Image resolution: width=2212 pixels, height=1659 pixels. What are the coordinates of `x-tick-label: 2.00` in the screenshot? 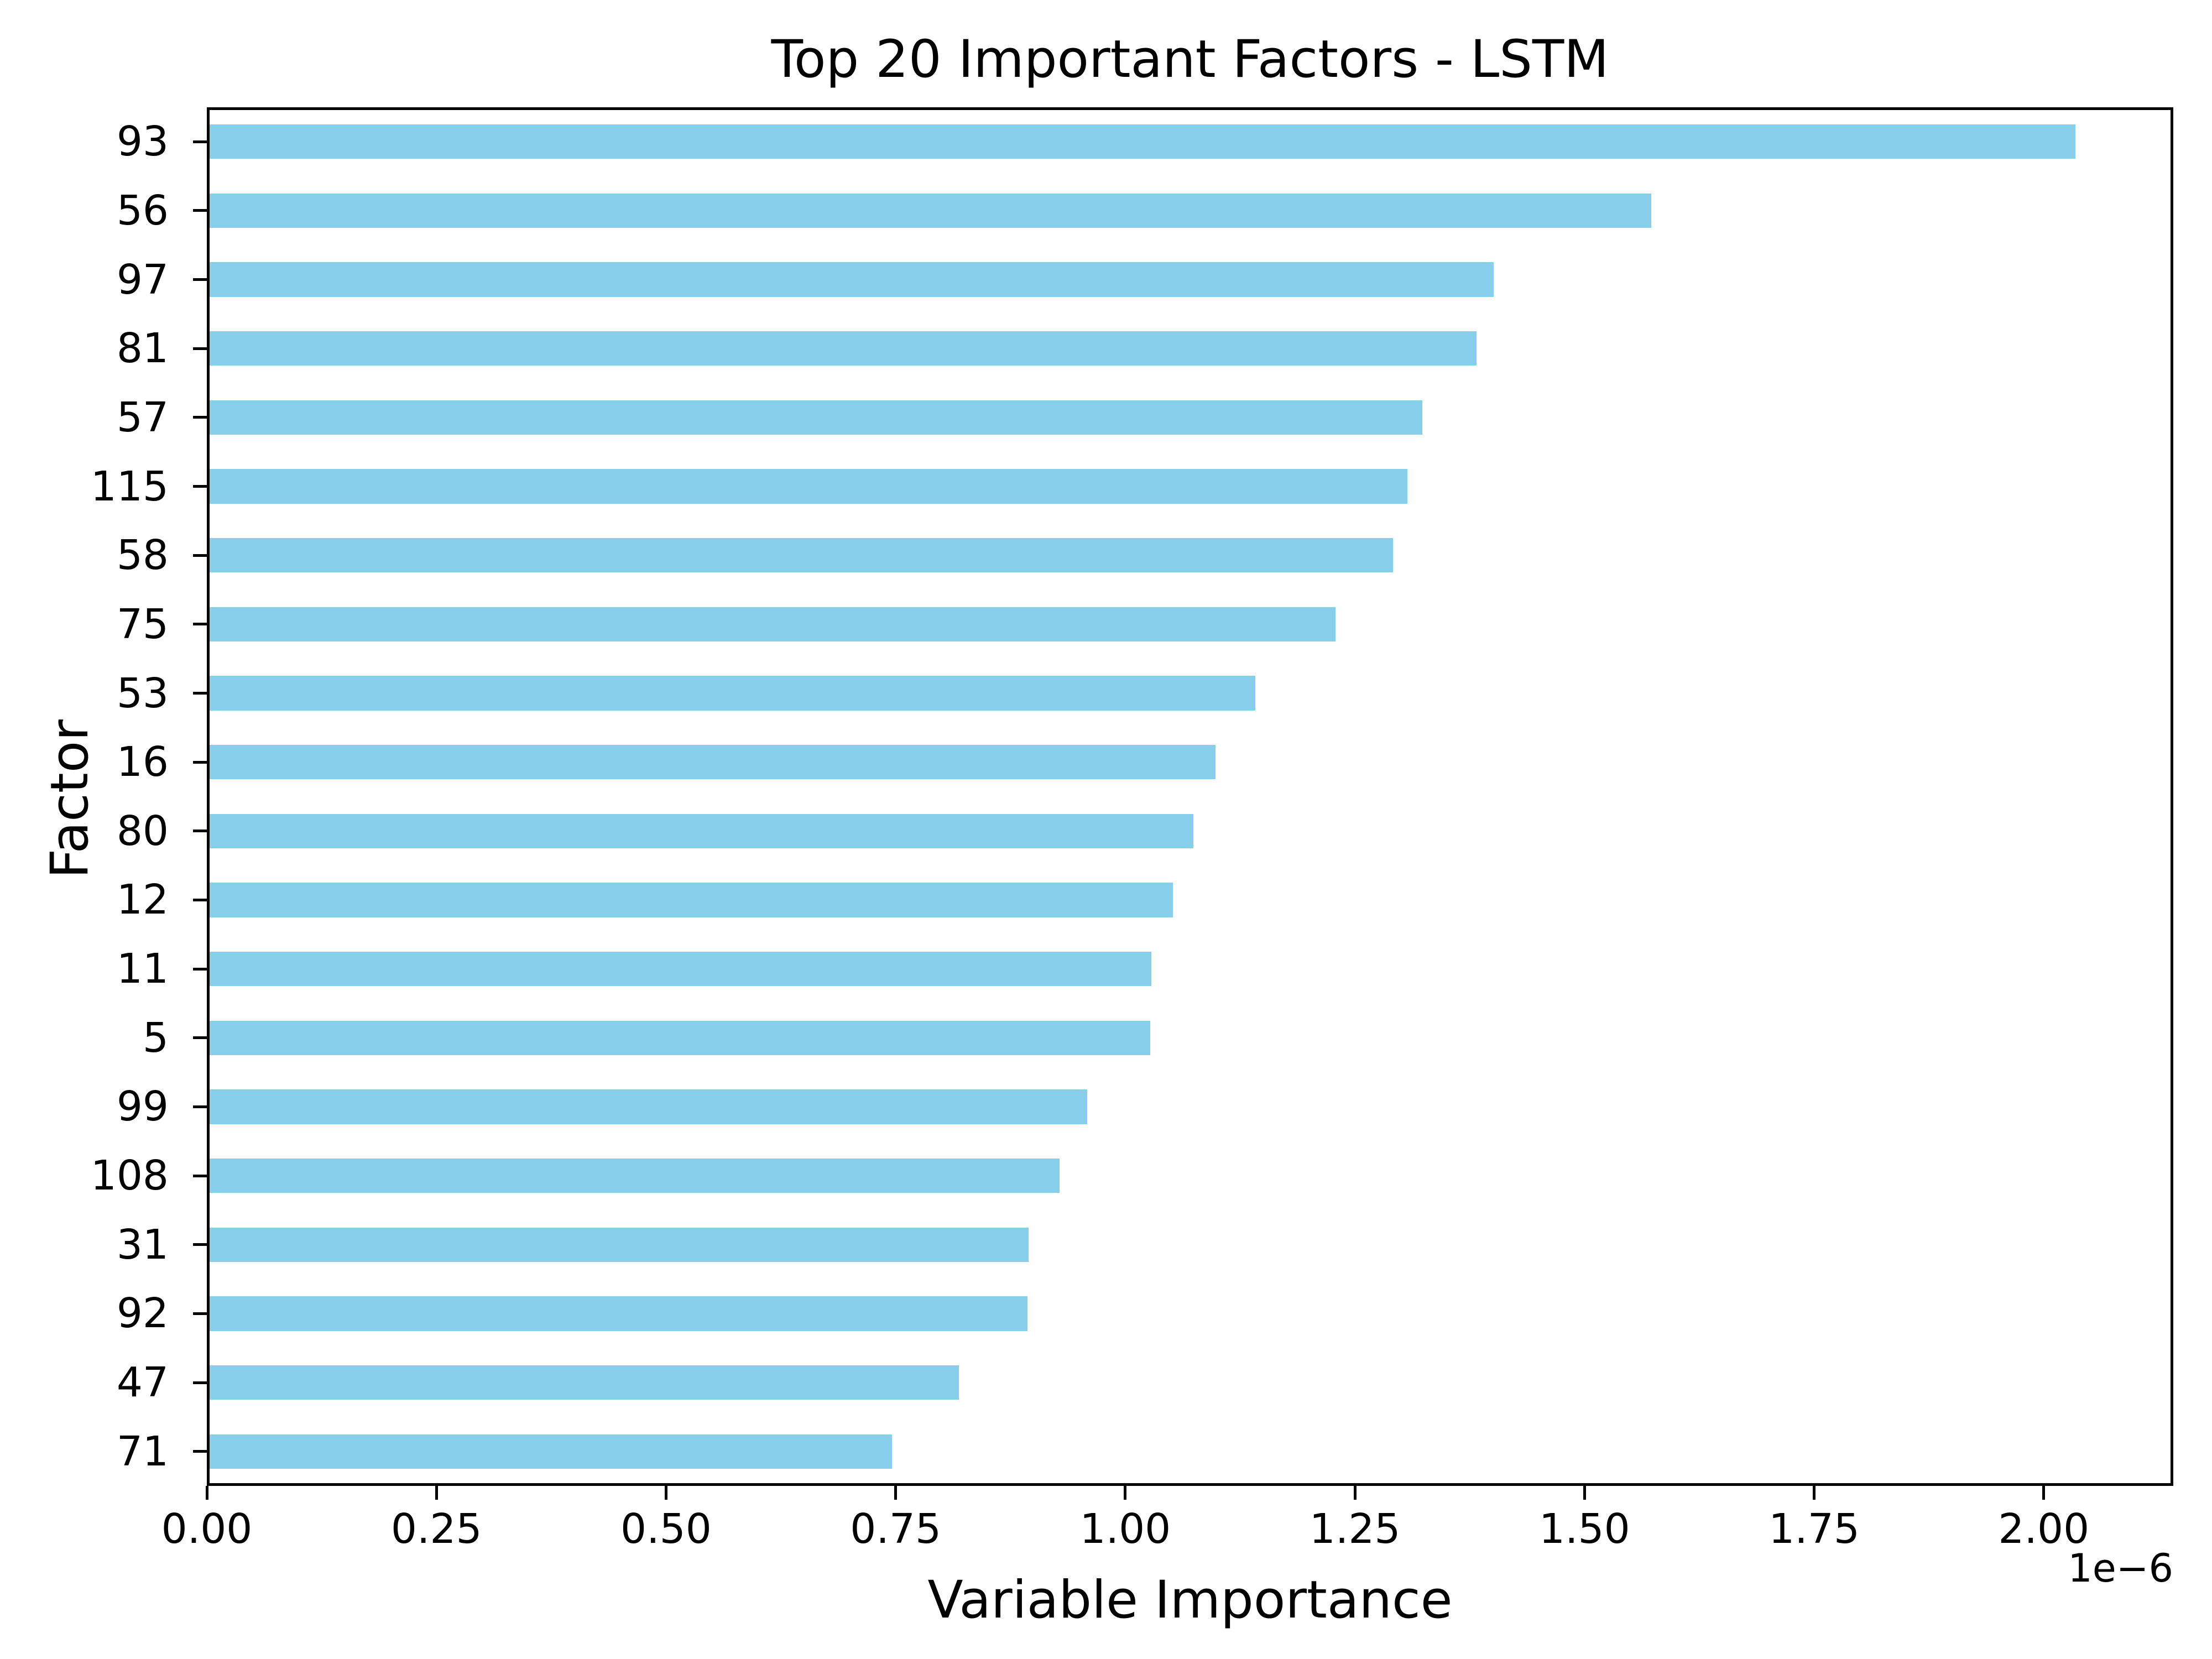 It's located at (2044, 1529).